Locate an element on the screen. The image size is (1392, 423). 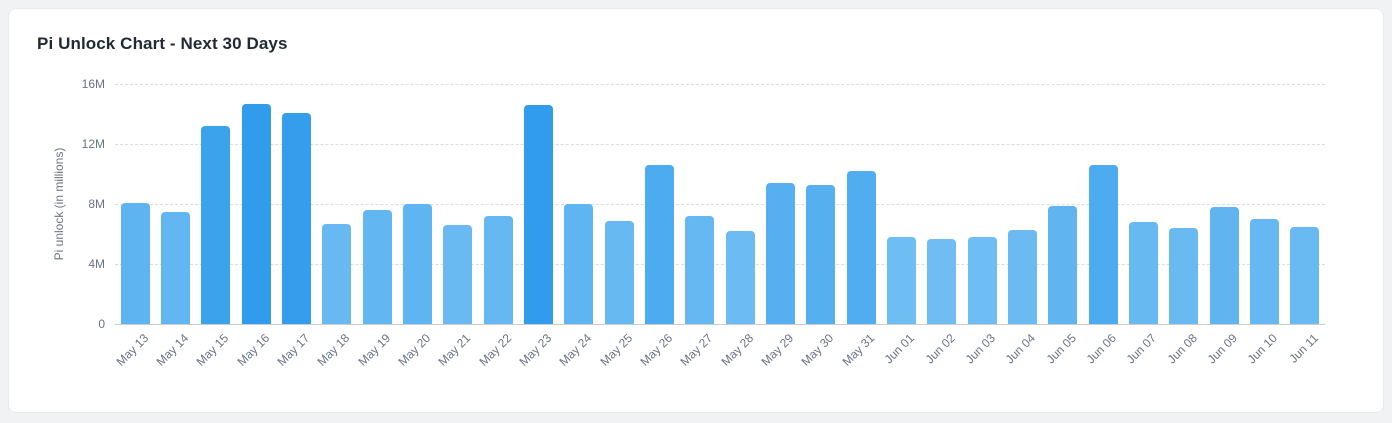
x-tick-label: Jun 04 is located at coordinates (1020, 349).